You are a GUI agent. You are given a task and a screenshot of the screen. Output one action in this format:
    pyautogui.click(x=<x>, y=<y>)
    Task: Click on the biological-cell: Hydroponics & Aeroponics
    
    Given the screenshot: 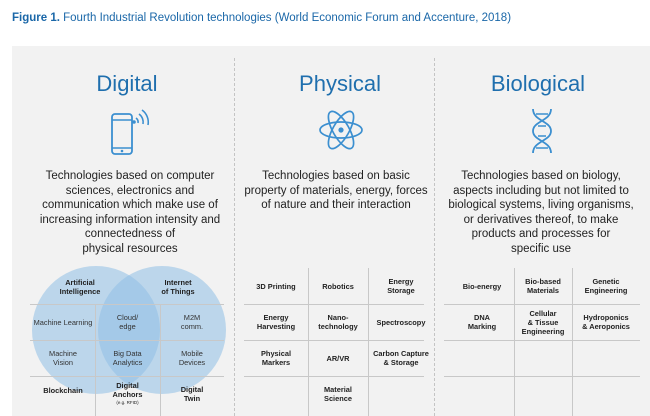 What is the action you would take?
    pyautogui.click(x=606, y=322)
    